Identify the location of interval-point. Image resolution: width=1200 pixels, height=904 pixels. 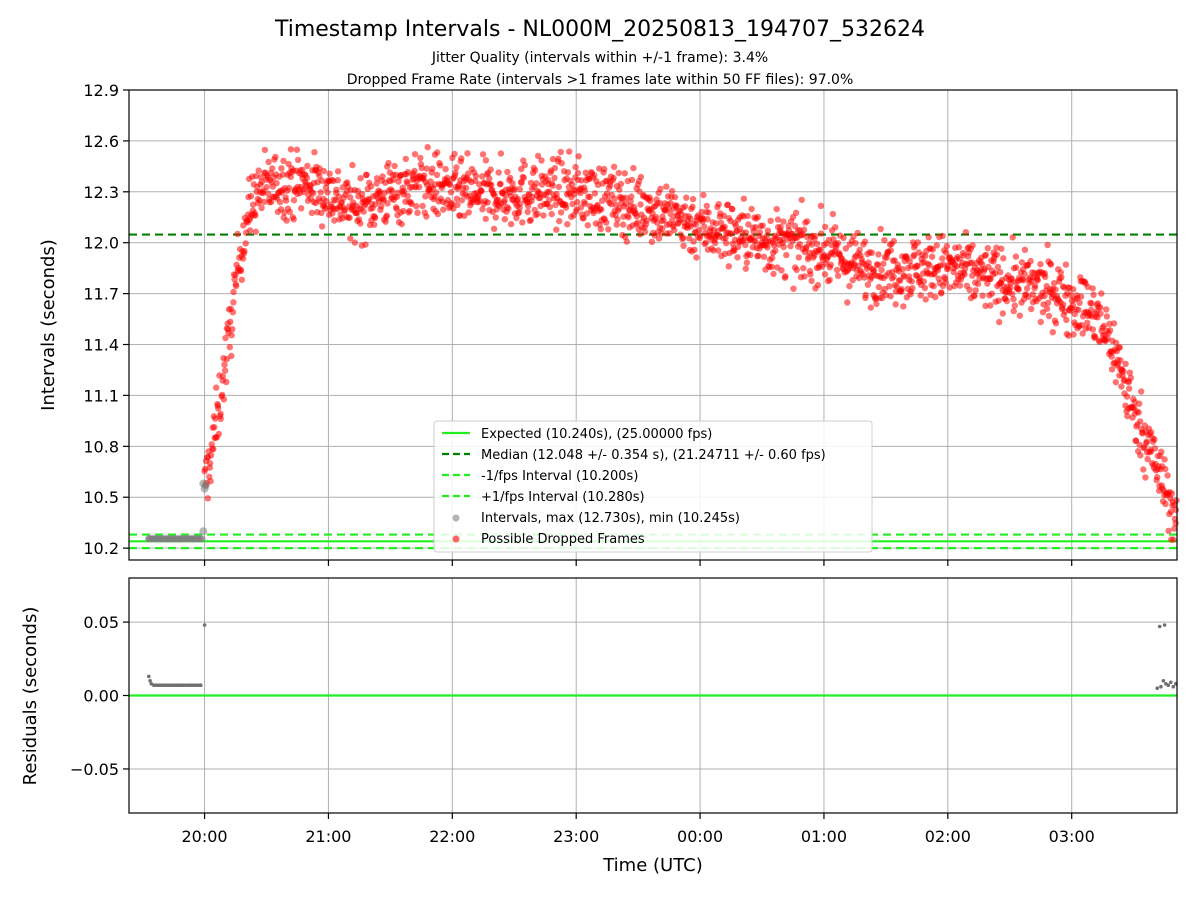
(203, 531).